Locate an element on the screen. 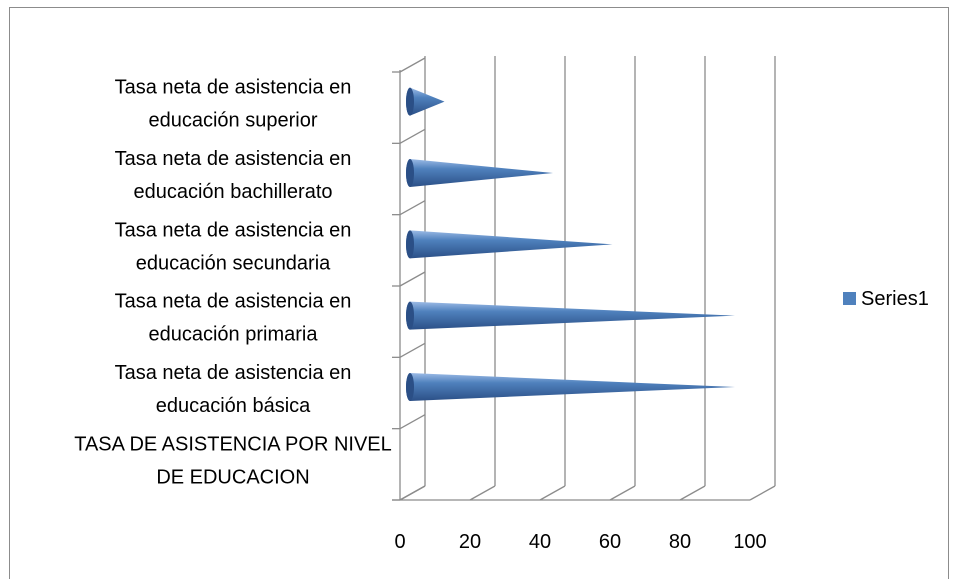  category-label-line: DE EDUCACION is located at coordinates (232, 477).